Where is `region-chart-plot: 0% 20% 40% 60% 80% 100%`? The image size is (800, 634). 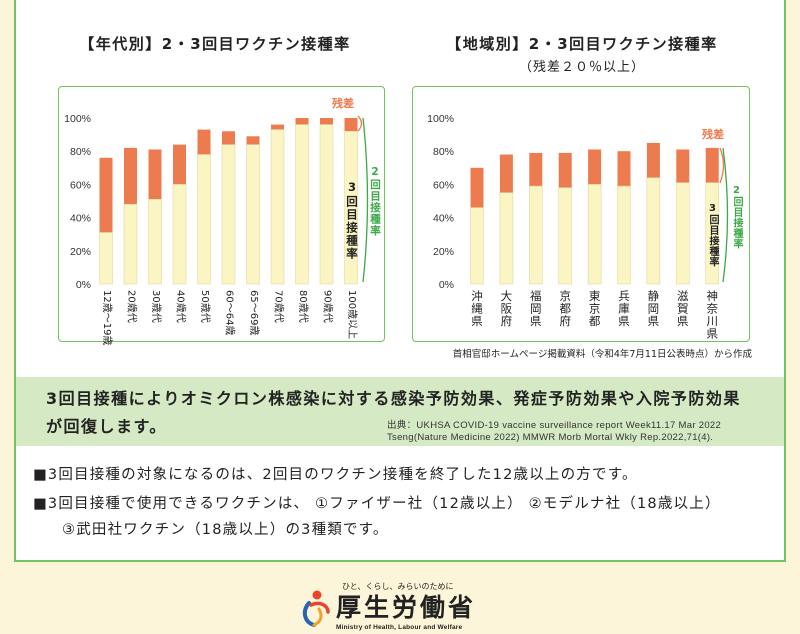 region-chart-plot: 0% 20% 40% 60% 80% 100% is located at coordinates (578, 202).